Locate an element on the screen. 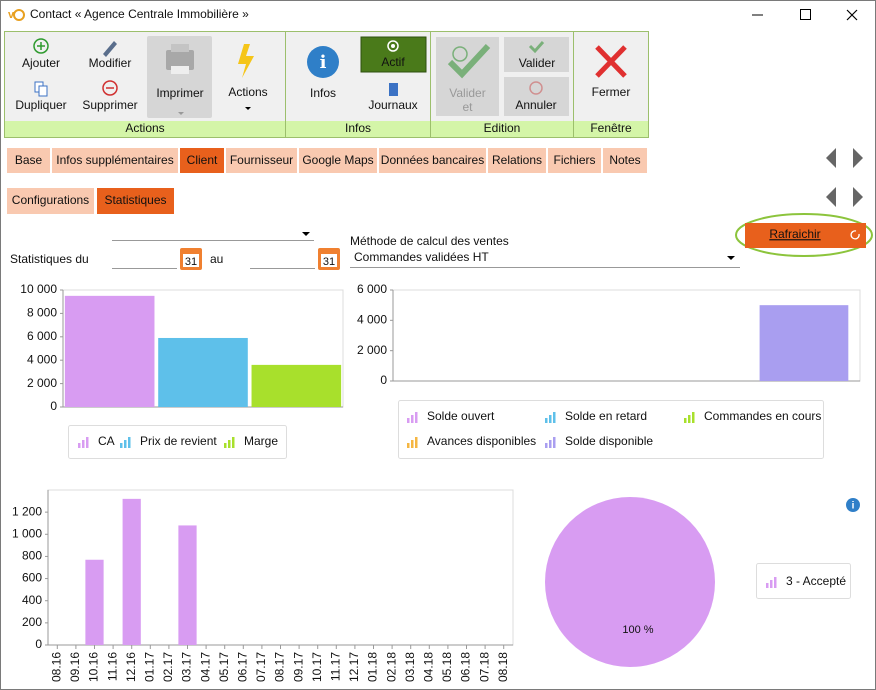 Image resolution: width=876 pixels, height=690 pixels. legend-label: Marge is located at coordinates (261, 441).